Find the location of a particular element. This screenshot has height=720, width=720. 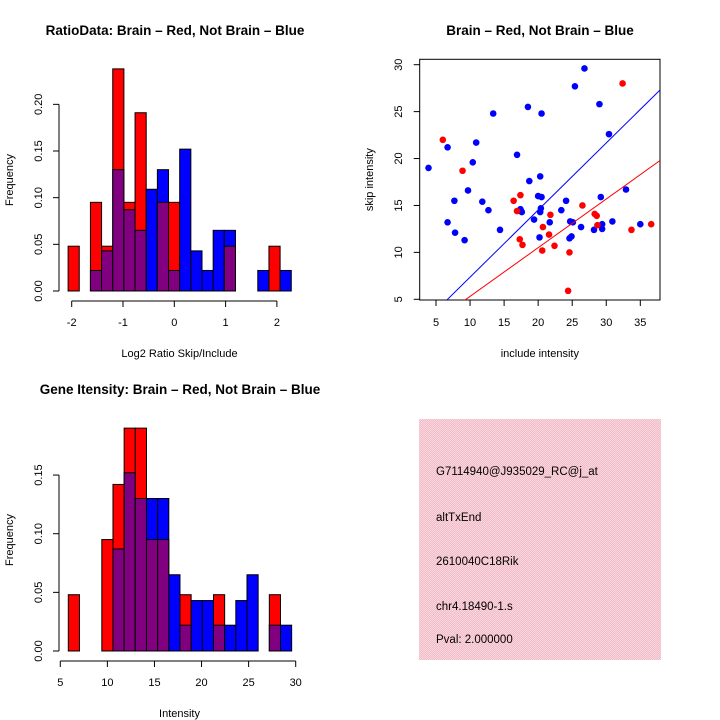

x-axis-label: Log2 Ratio Skip/Include is located at coordinates (179, 354).